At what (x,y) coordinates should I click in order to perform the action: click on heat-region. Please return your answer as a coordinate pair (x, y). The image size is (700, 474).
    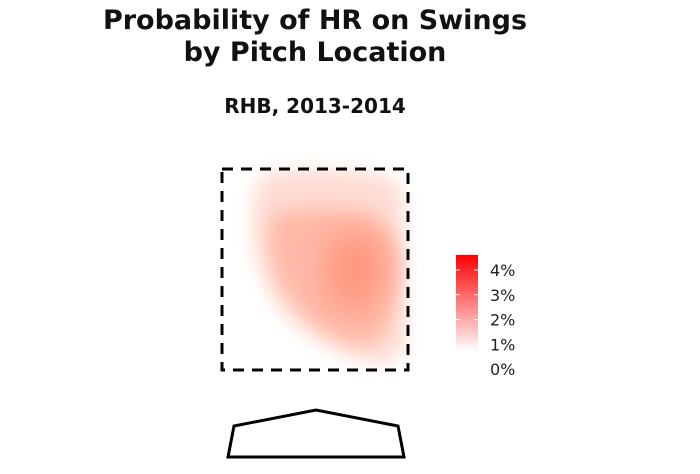
    Looking at the image, I should click on (329, 266).